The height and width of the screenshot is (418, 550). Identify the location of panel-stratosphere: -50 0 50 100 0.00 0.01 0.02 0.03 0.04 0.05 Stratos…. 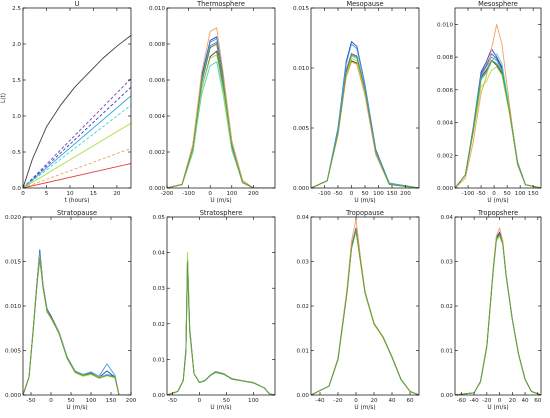
(214, 310).